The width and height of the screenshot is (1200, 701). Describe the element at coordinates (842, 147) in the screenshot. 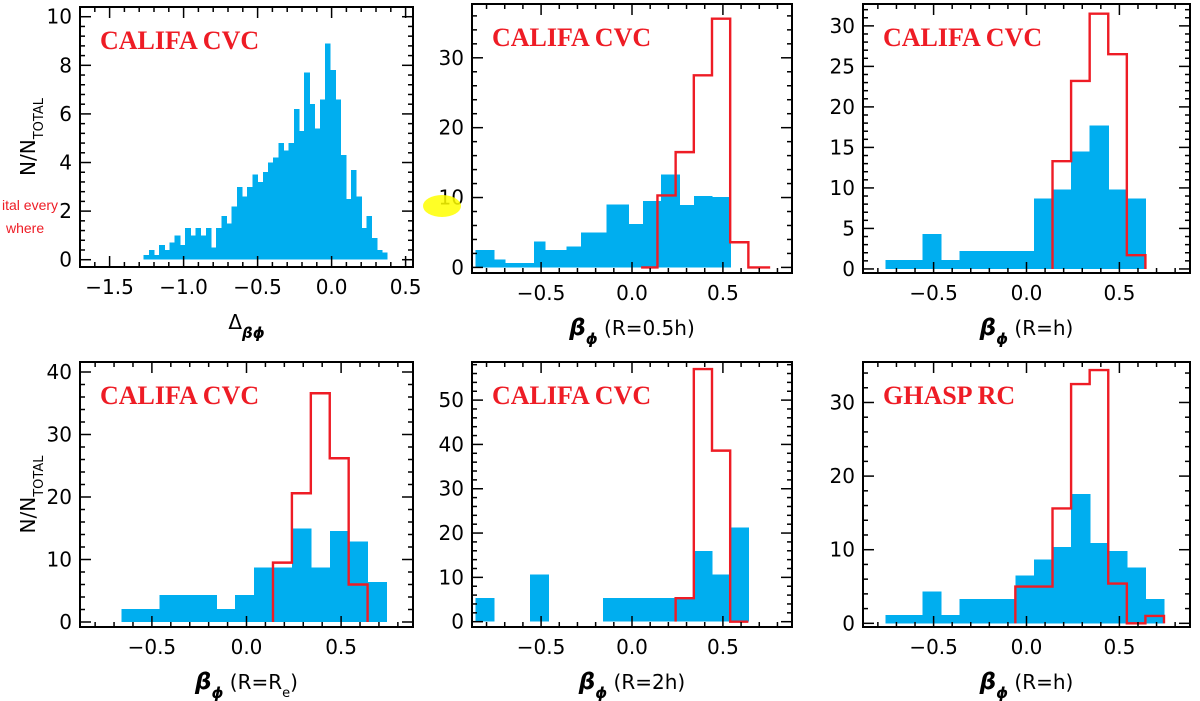

I see `y-tick-label: 15` at that location.